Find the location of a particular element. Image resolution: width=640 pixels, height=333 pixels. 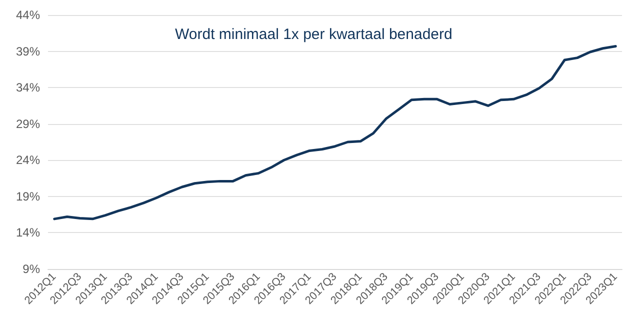

y-tick-label: 19% is located at coordinates (28, 196).